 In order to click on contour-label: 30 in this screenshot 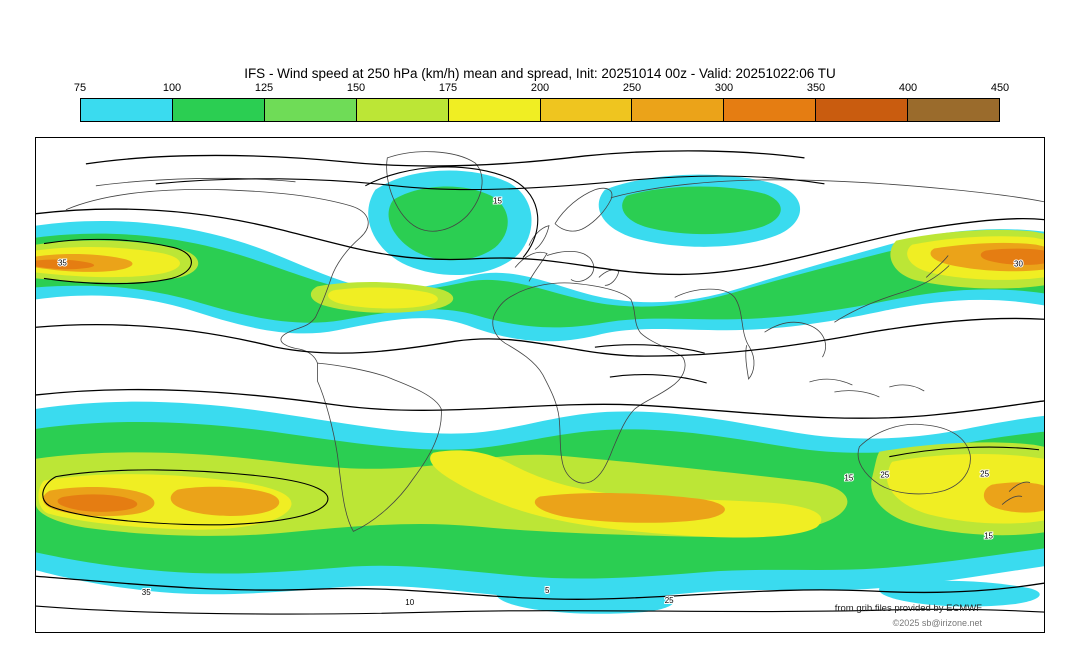, I will do `click(1018, 263)`.